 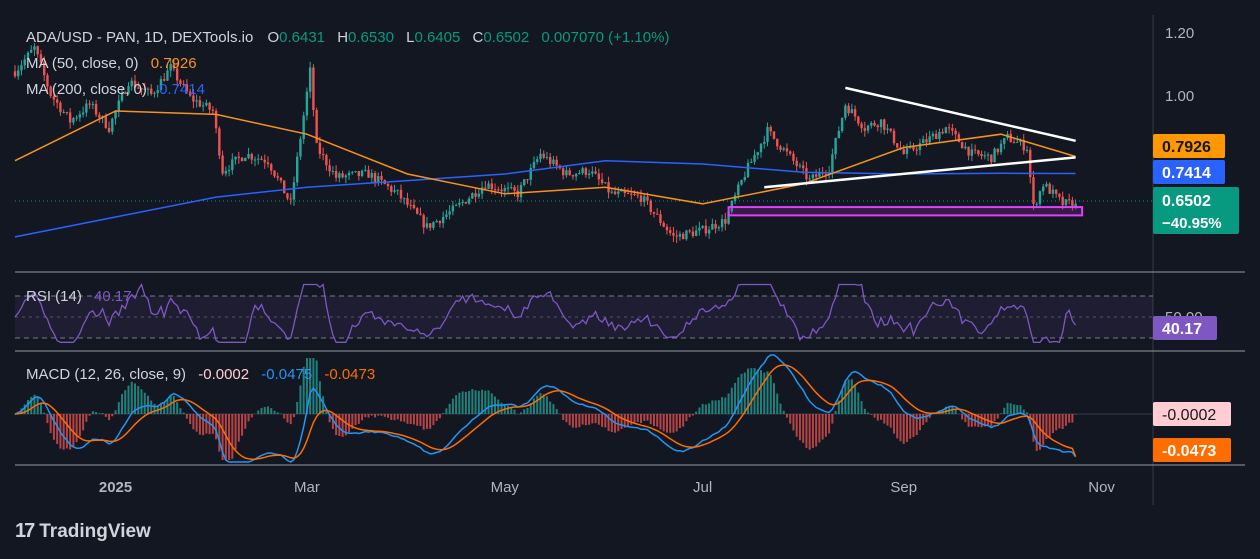 What do you see at coordinates (607, 487) in the screenshot?
I see `time-axis: 2025 Mar May Jul Sep Nov` at bounding box center [607, 487].